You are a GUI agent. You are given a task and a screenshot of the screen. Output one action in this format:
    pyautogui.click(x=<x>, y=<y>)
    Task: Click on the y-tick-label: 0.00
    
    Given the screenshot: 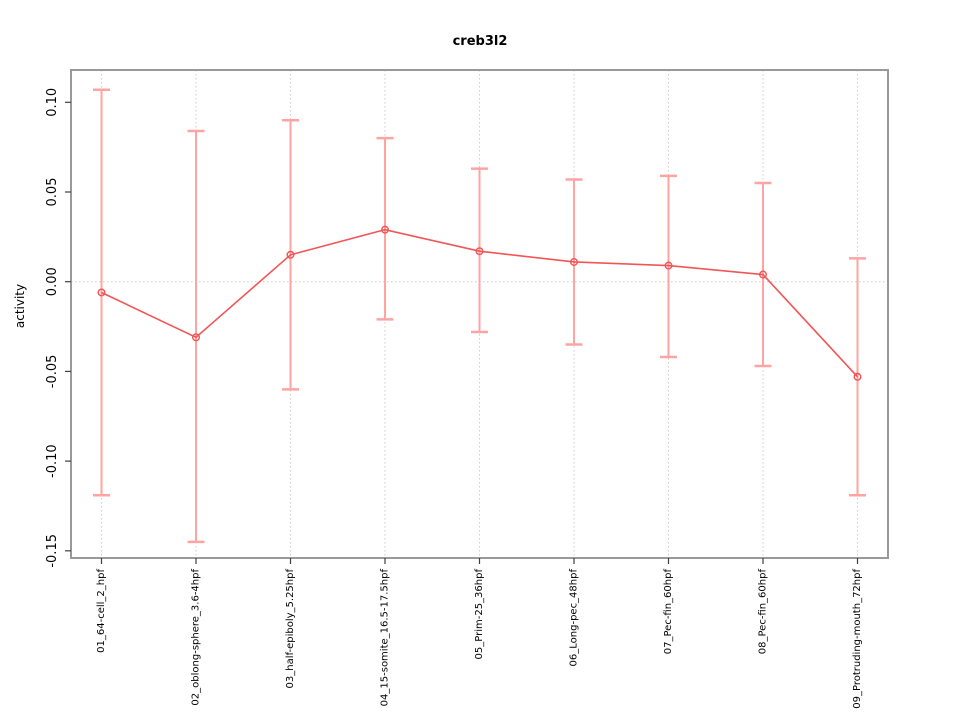 What is the action you would take?
    pyautogui.click(x=52, y=281)
    